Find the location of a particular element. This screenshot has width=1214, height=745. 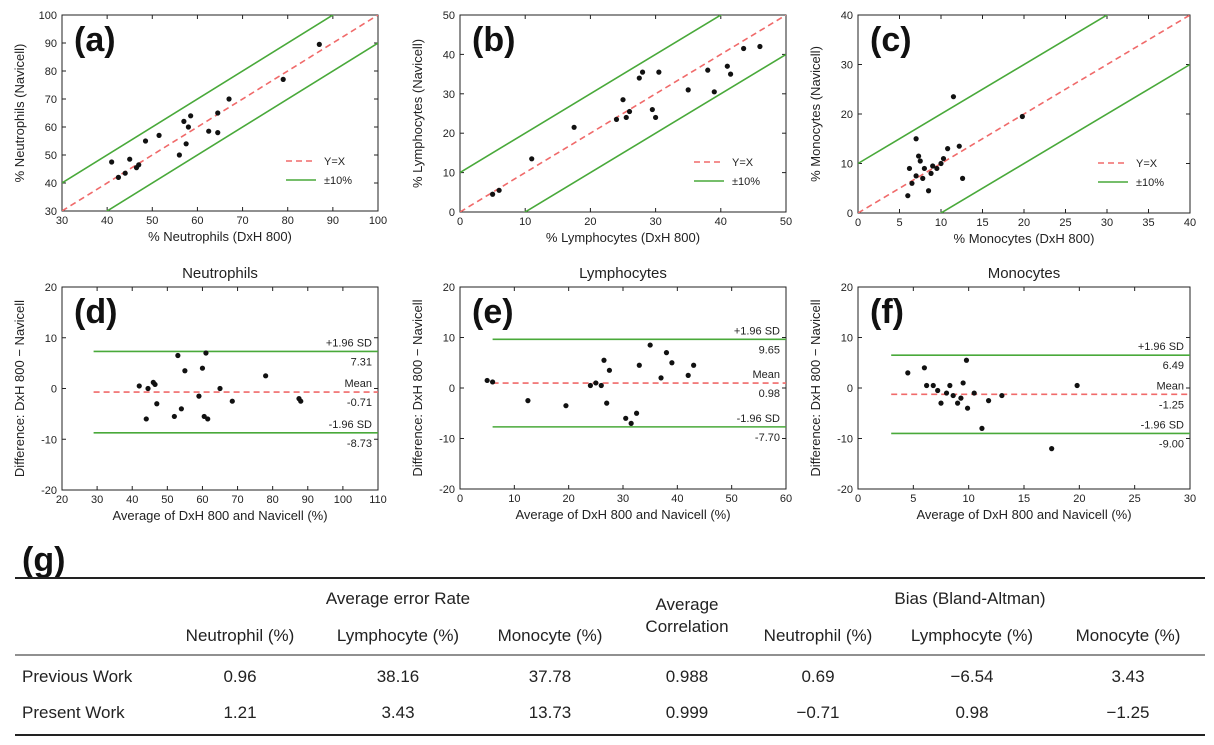

x-tick-label: 100 is located at coordinates (343, 500).